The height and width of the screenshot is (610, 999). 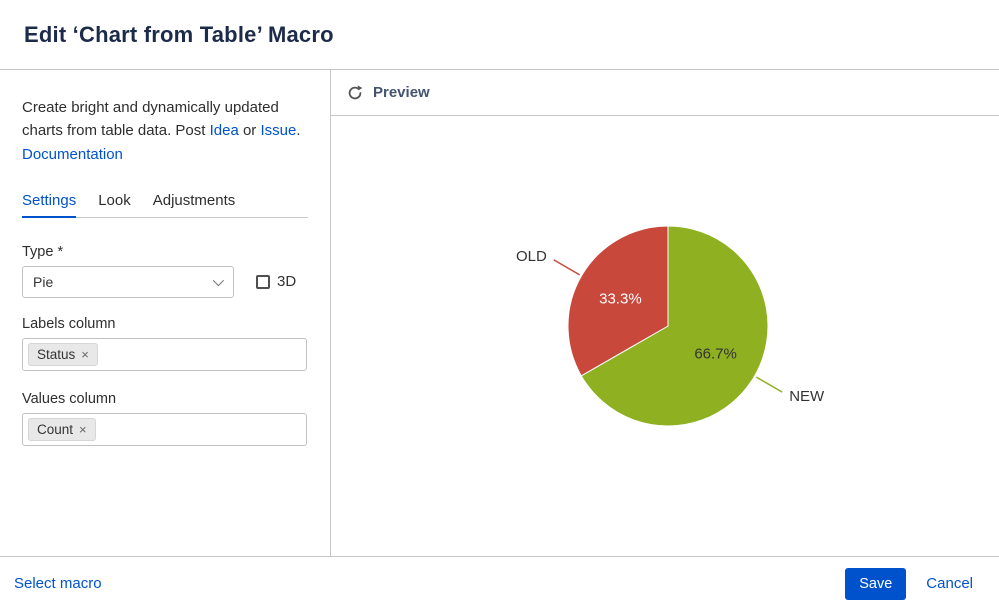 I want to click on pie-slice-name-label: NEW, so click(x=807, y=396).